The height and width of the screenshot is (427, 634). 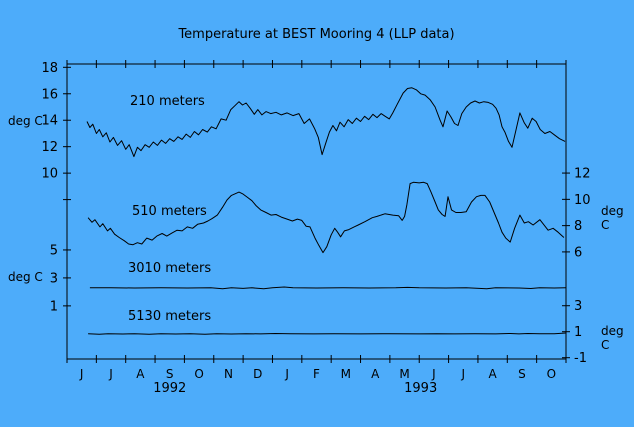 I want to click on year-label: 1993, so click(x=420, y=388).